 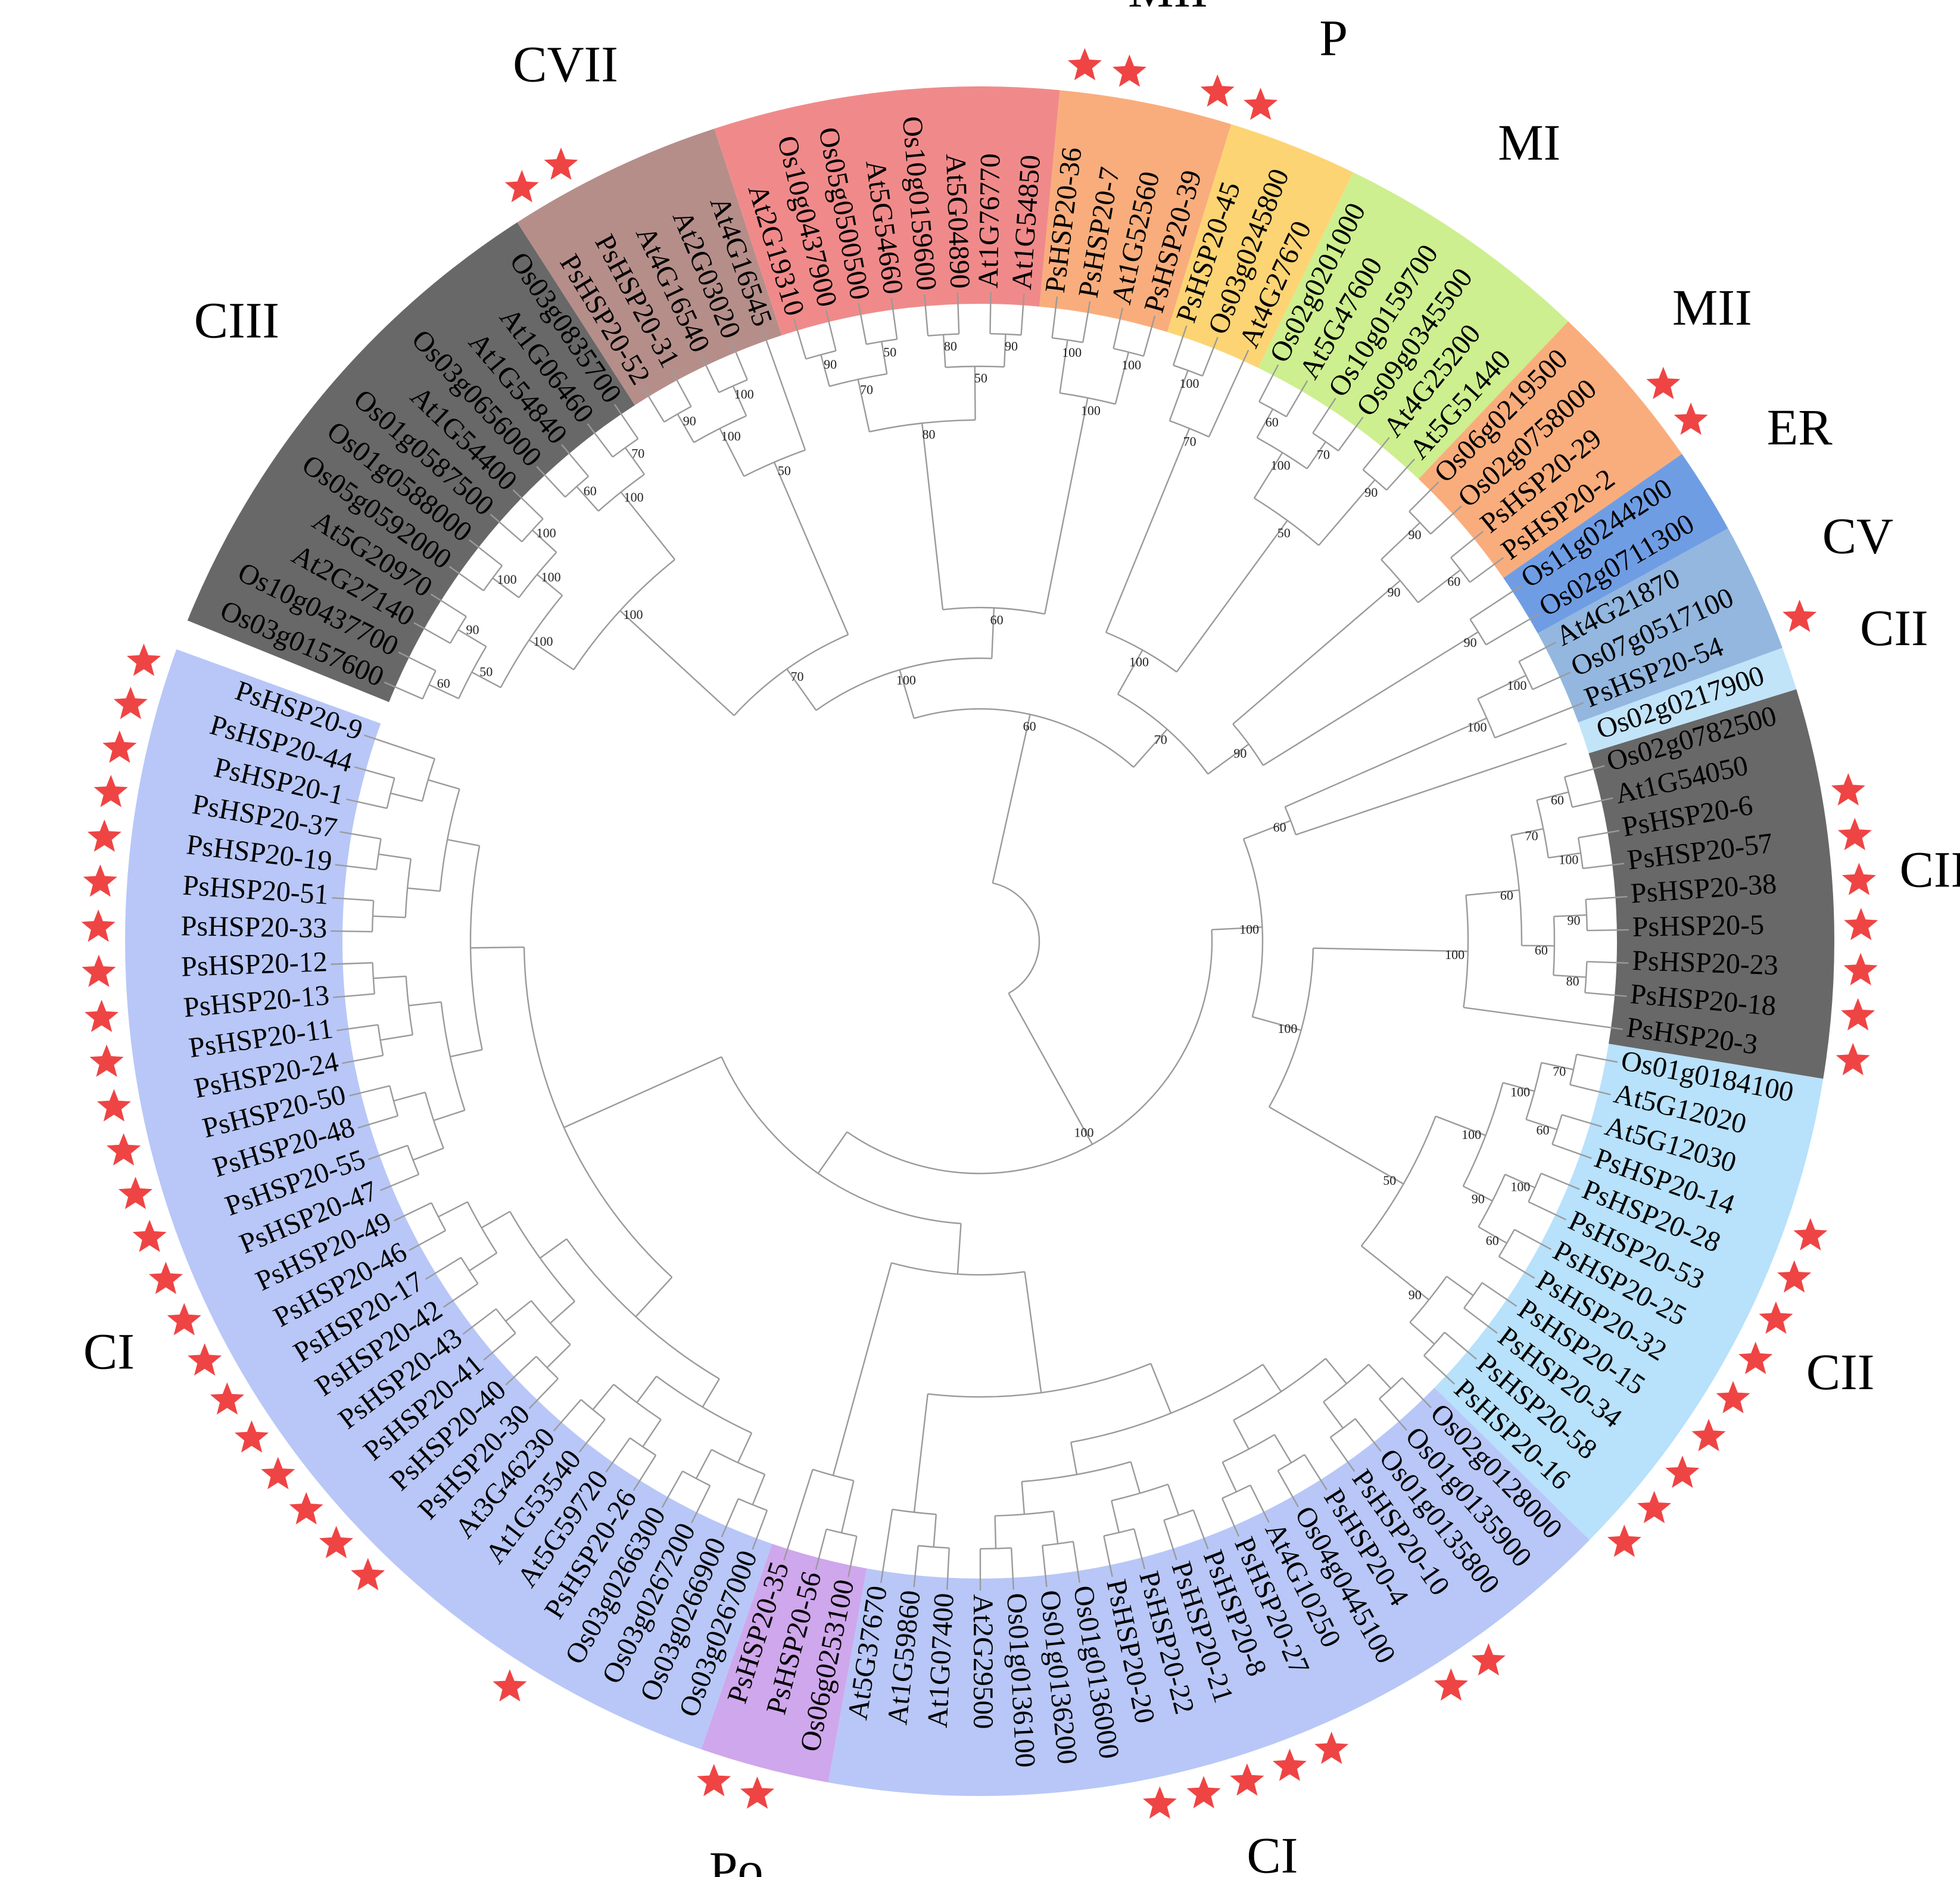 I want to click on clade-band-cvi, so click(x=887, y=210).